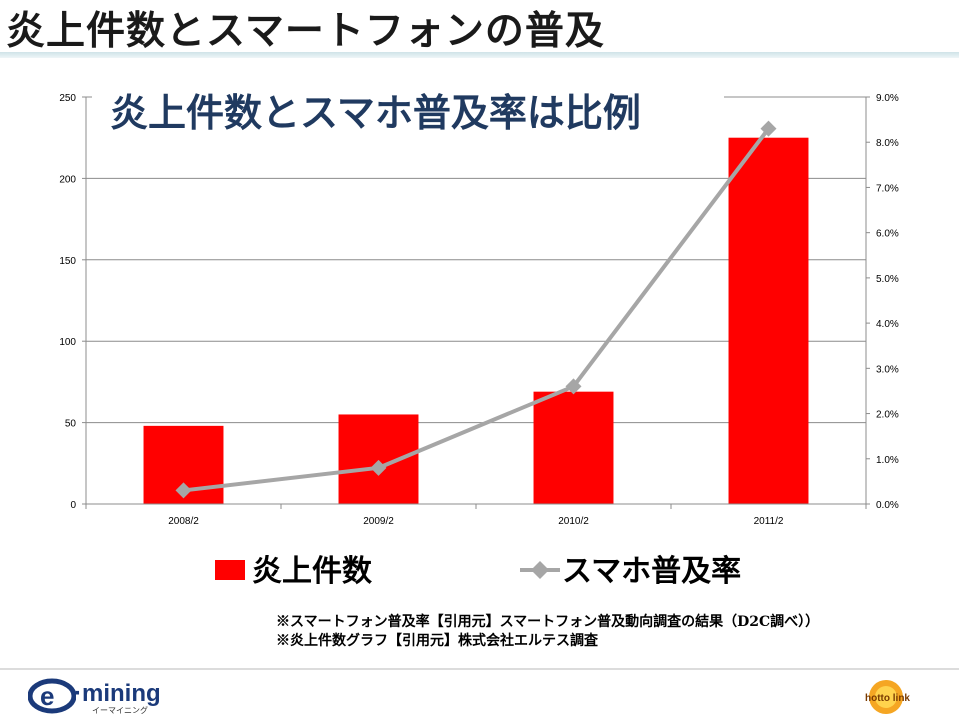 The height and width of the screenshot is (721, 959). I want to click on emining-logo-letter: e, so click(47, 696).